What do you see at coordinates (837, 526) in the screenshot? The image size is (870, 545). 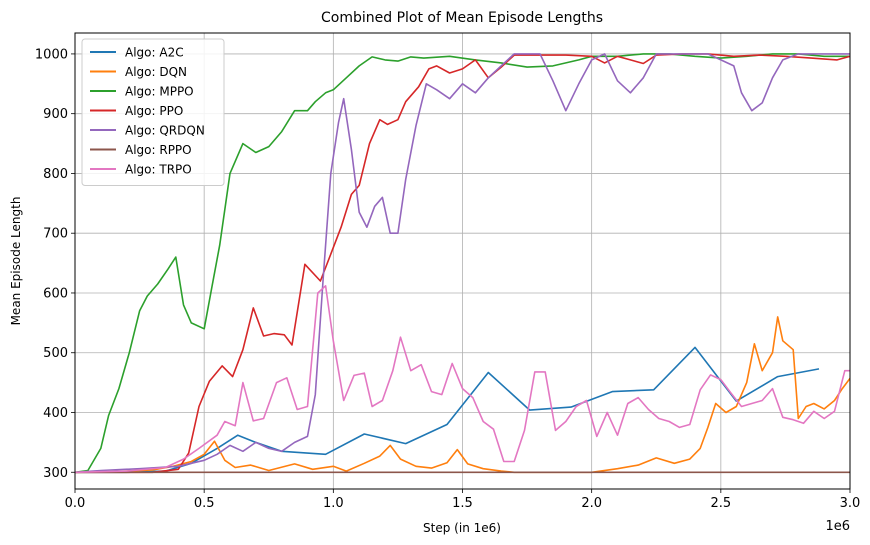 I see `x-axis-offset-label: 1e6` at bounding box center [837, 526].